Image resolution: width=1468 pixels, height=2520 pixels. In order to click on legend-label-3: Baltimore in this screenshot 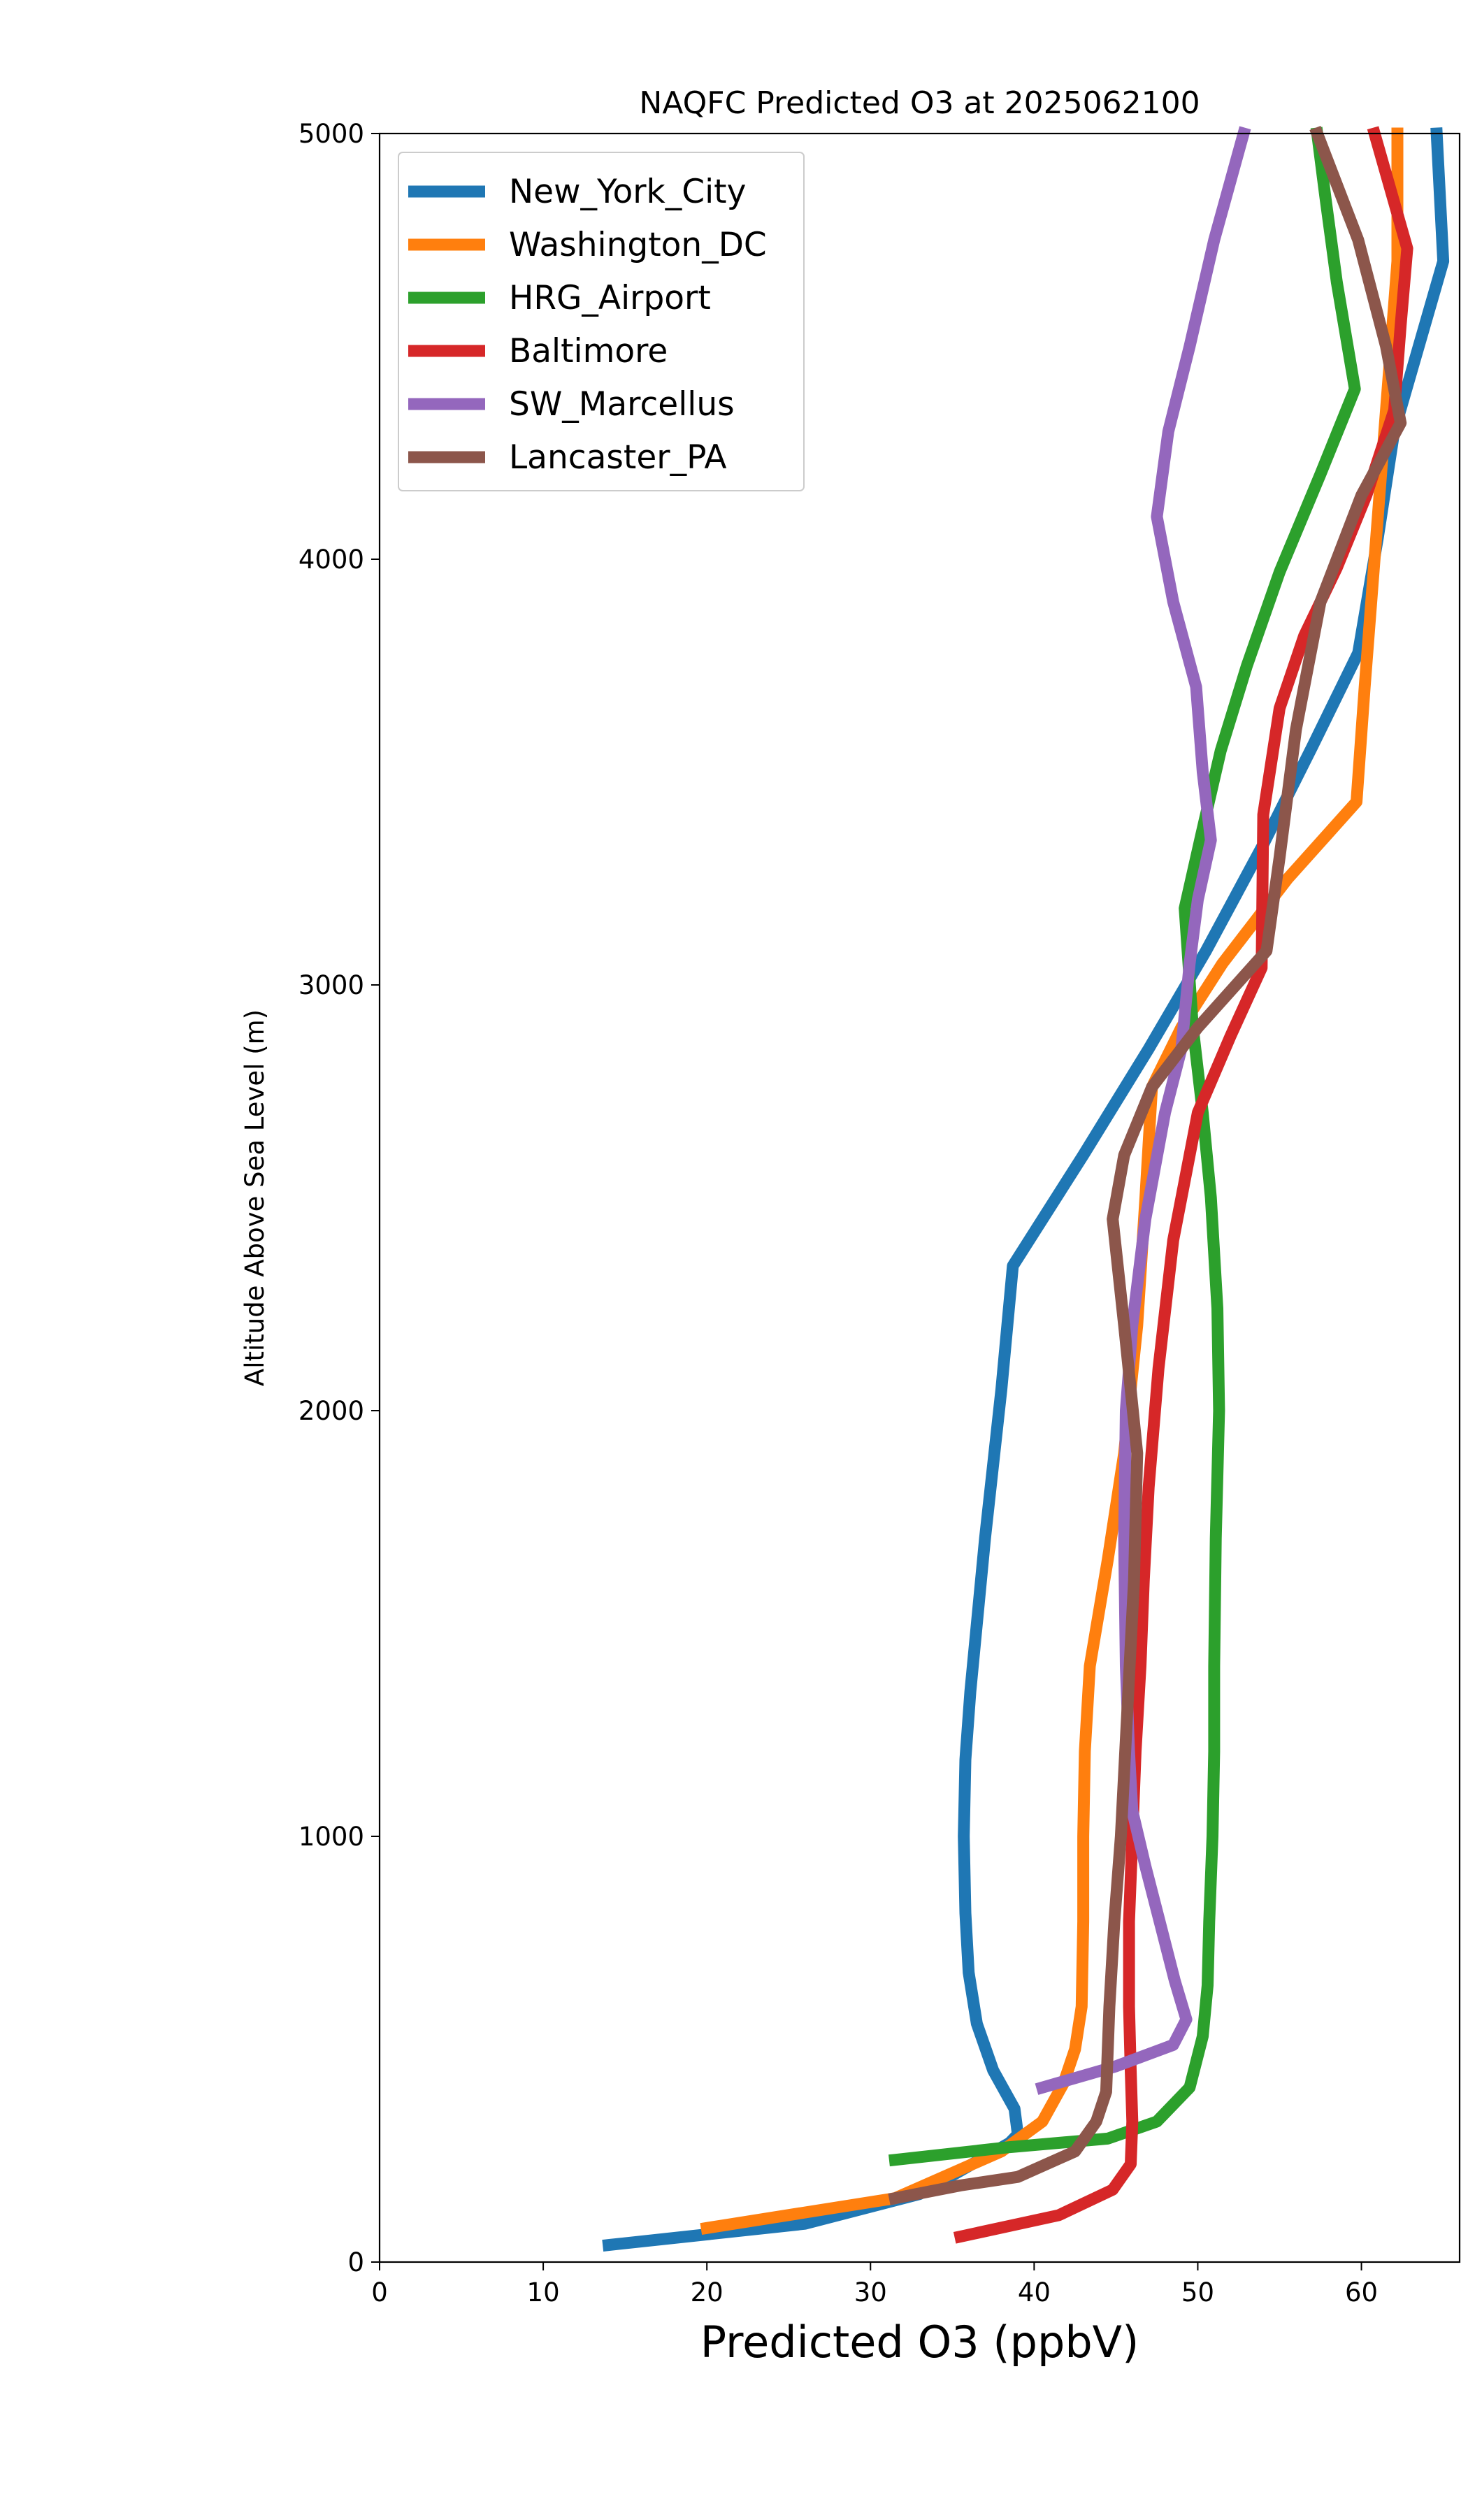, I will do `click(588, 351)`.